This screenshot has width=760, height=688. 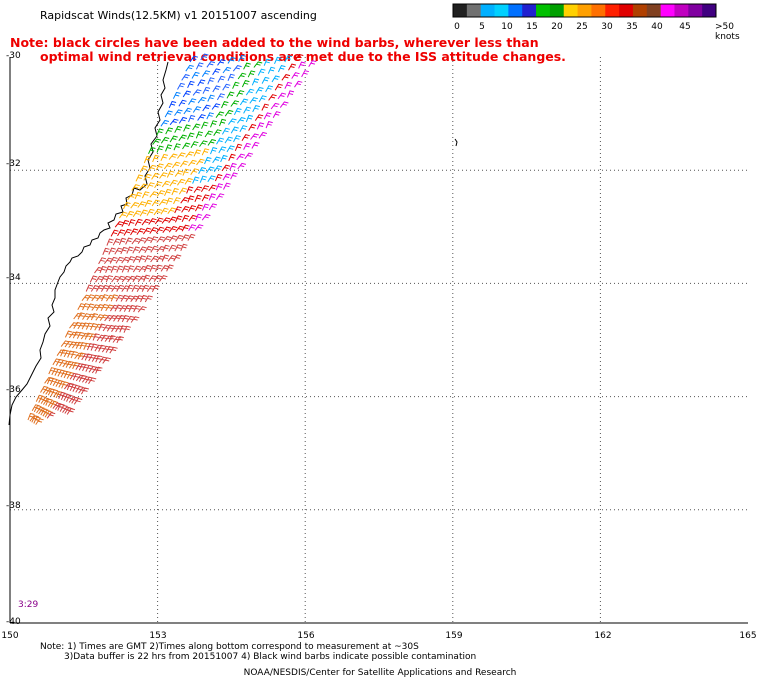 What do you see at coordinates (584, 10) in the screenshot?
I see `legend-colorbar` at bounding box center [584, 10].